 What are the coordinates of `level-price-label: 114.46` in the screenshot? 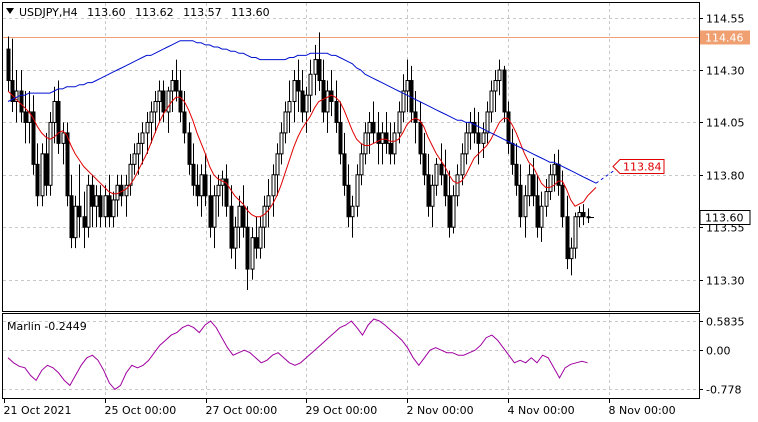 It's located at (725, 37).